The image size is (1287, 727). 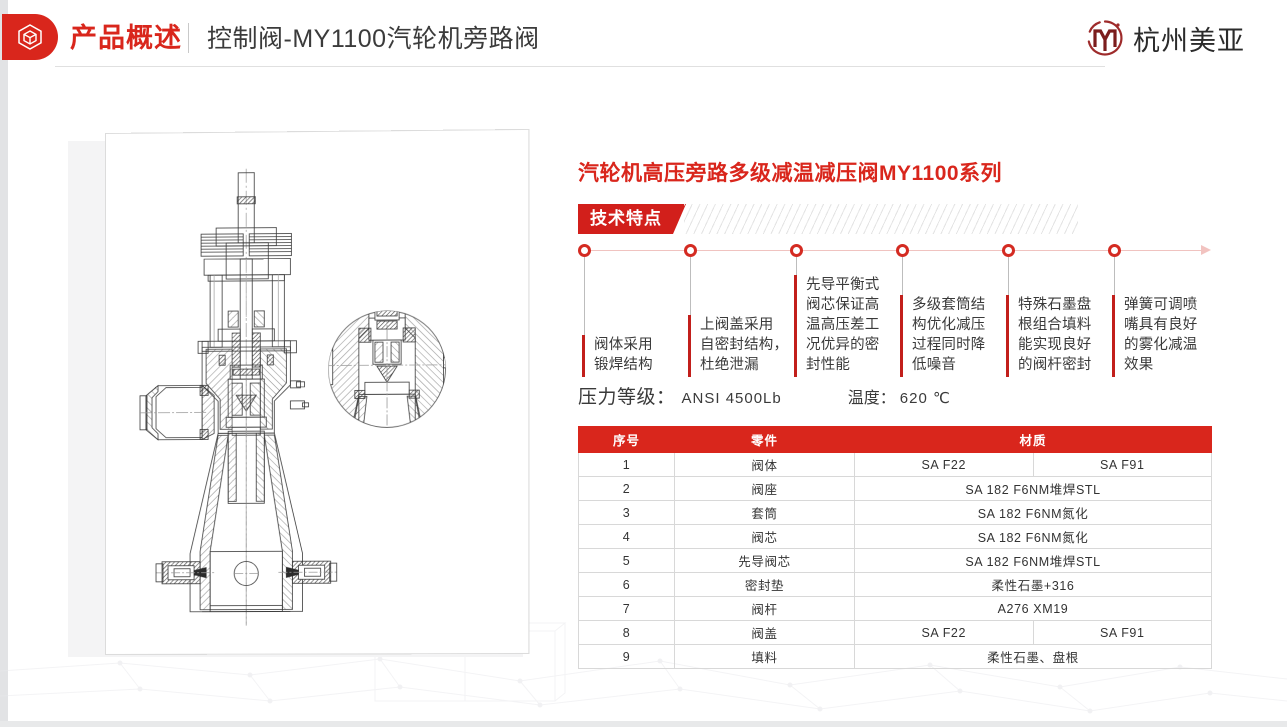 I want to click on table-row: 7 阀杆 A276 XM19, so click(x=895, y=608).